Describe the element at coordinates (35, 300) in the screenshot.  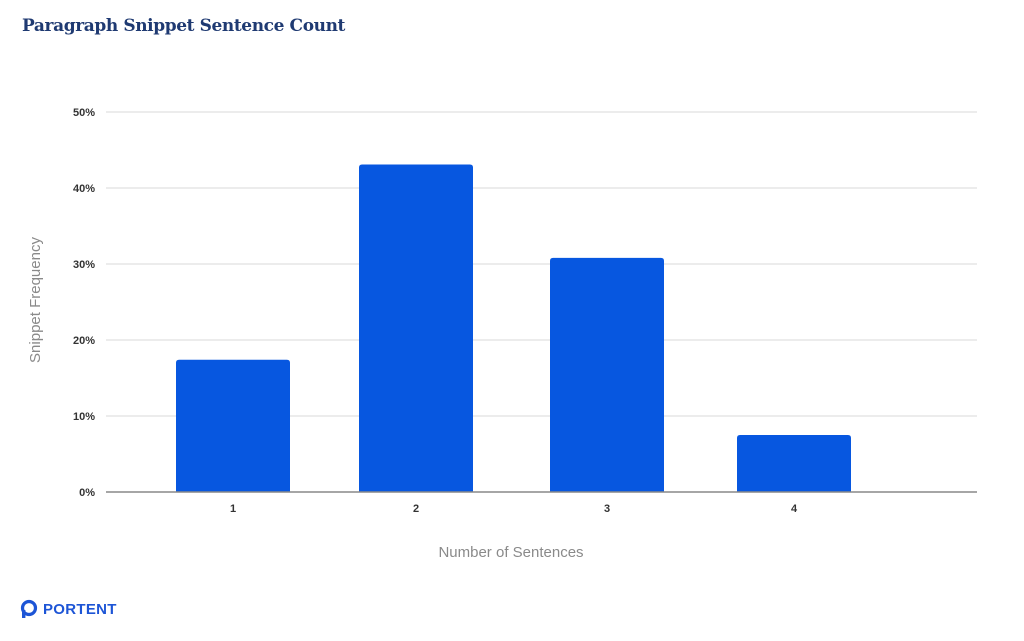
I see `y-axis-label: Snippet Frequency` at that location.